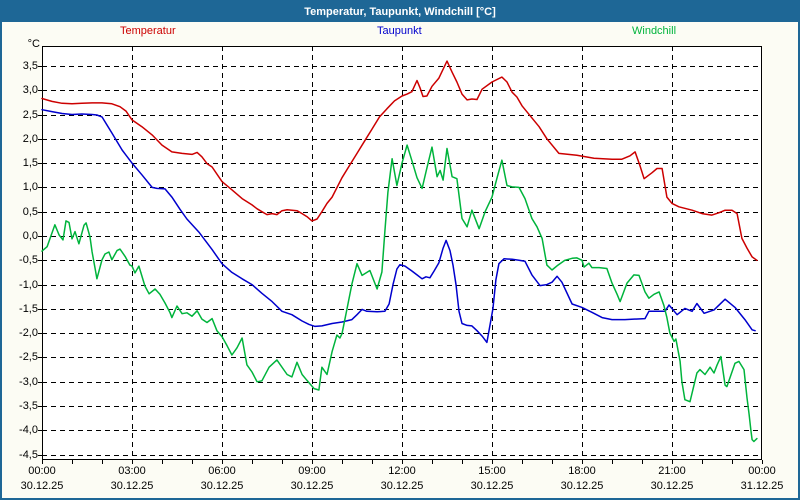  I want to click on y-tick-label: 0,0, so click(30, 235).